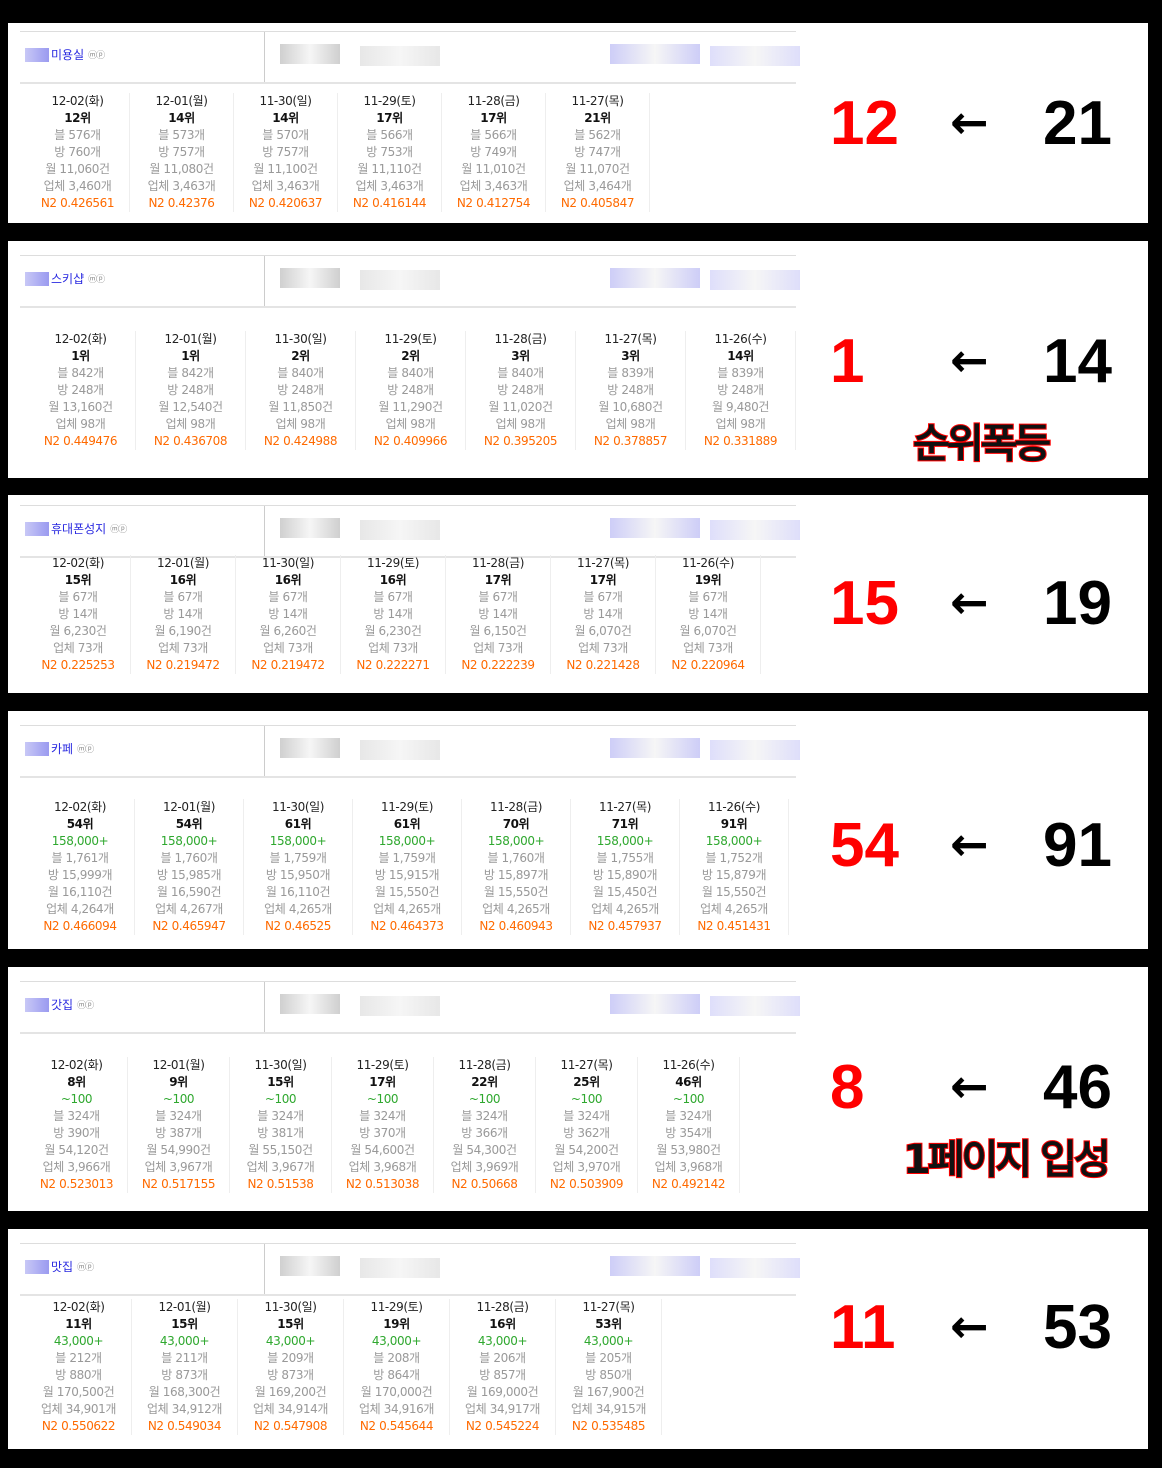 This screenshot has height=1468, width=1162. Describe the element at coordinates (300, 356) in the screenshot. I see `rank-value: 2위` at that location.